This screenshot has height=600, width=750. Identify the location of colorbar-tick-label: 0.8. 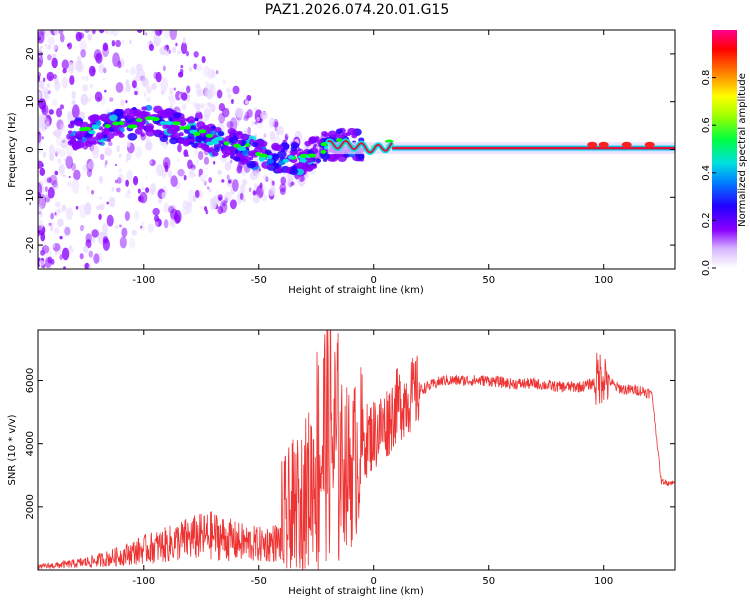
(706, 78).